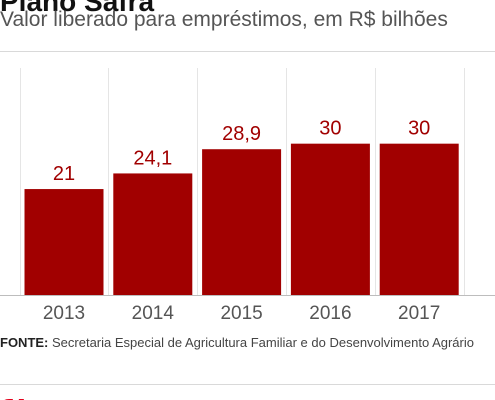  What do you see at coordinates (64, 174) in the screenshot?
I see `value-label-2013: 21` at bounding box center [64, 174].